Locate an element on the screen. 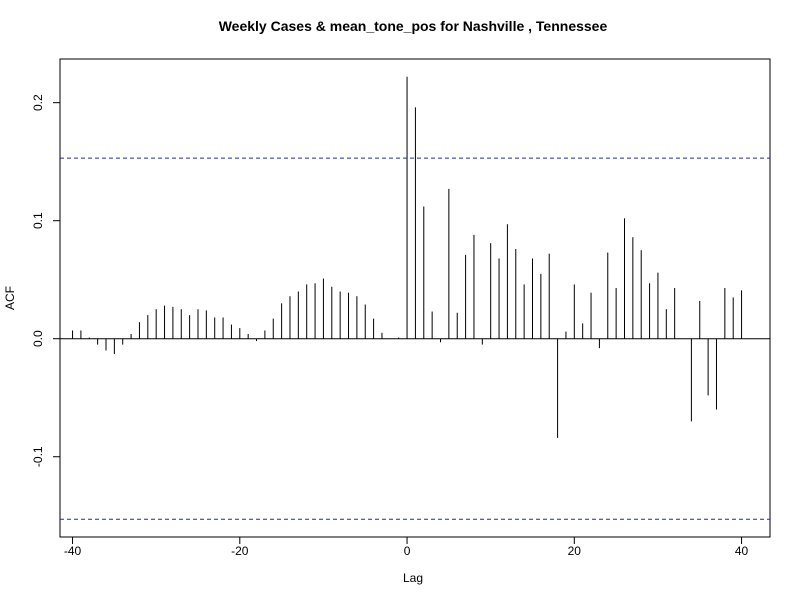  y-tick-label: 0.0 is located at coordinates (38, 338).